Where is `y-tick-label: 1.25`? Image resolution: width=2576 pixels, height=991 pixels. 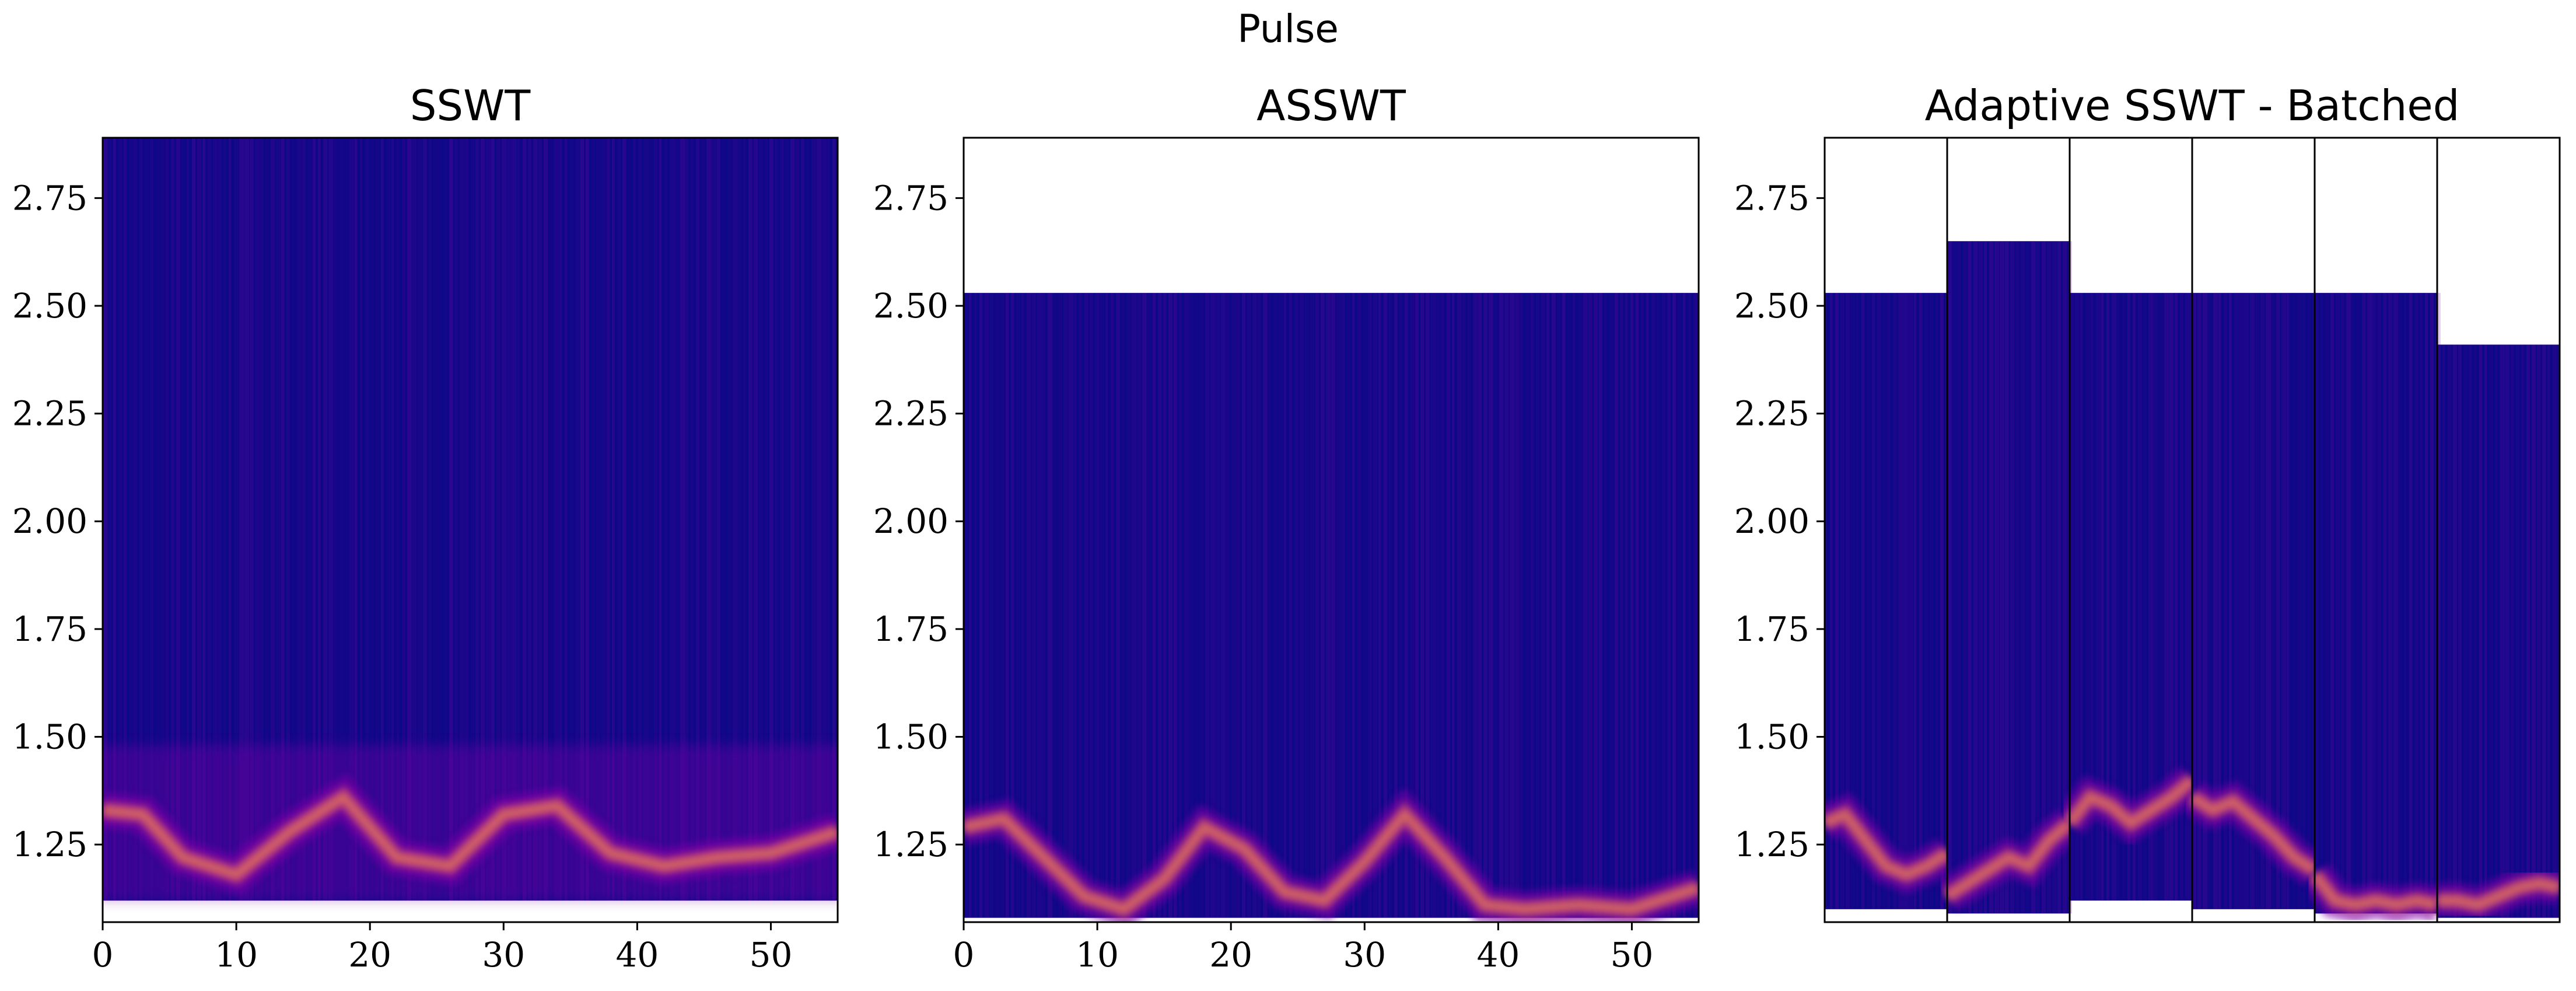
y-tick-label: 1.25 is located at coordinates (911, 845).